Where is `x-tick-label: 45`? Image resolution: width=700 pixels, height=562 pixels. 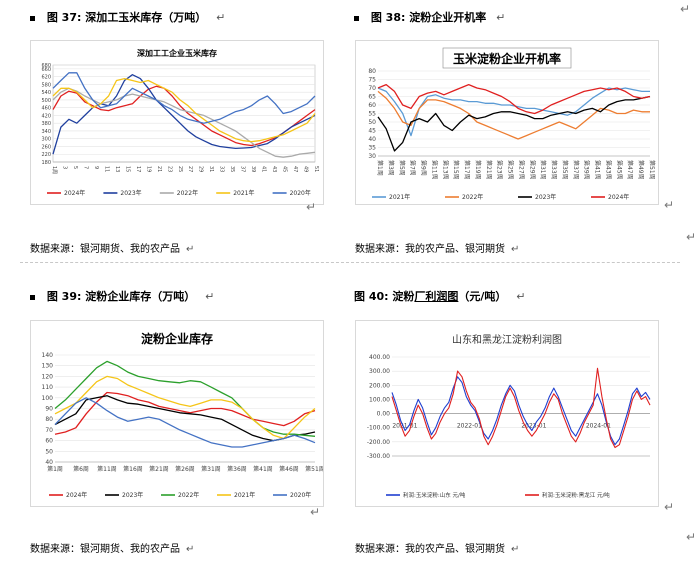
x-tick-label: 45 is located at coordinates (285, 169).